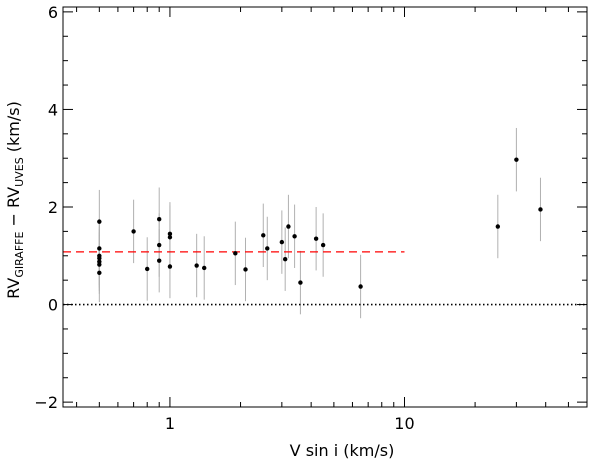 The image size is (600, 461). Describe the element at coordinates (170, 423) in the screenshot. I see `x-tick-label: 1` at that location.